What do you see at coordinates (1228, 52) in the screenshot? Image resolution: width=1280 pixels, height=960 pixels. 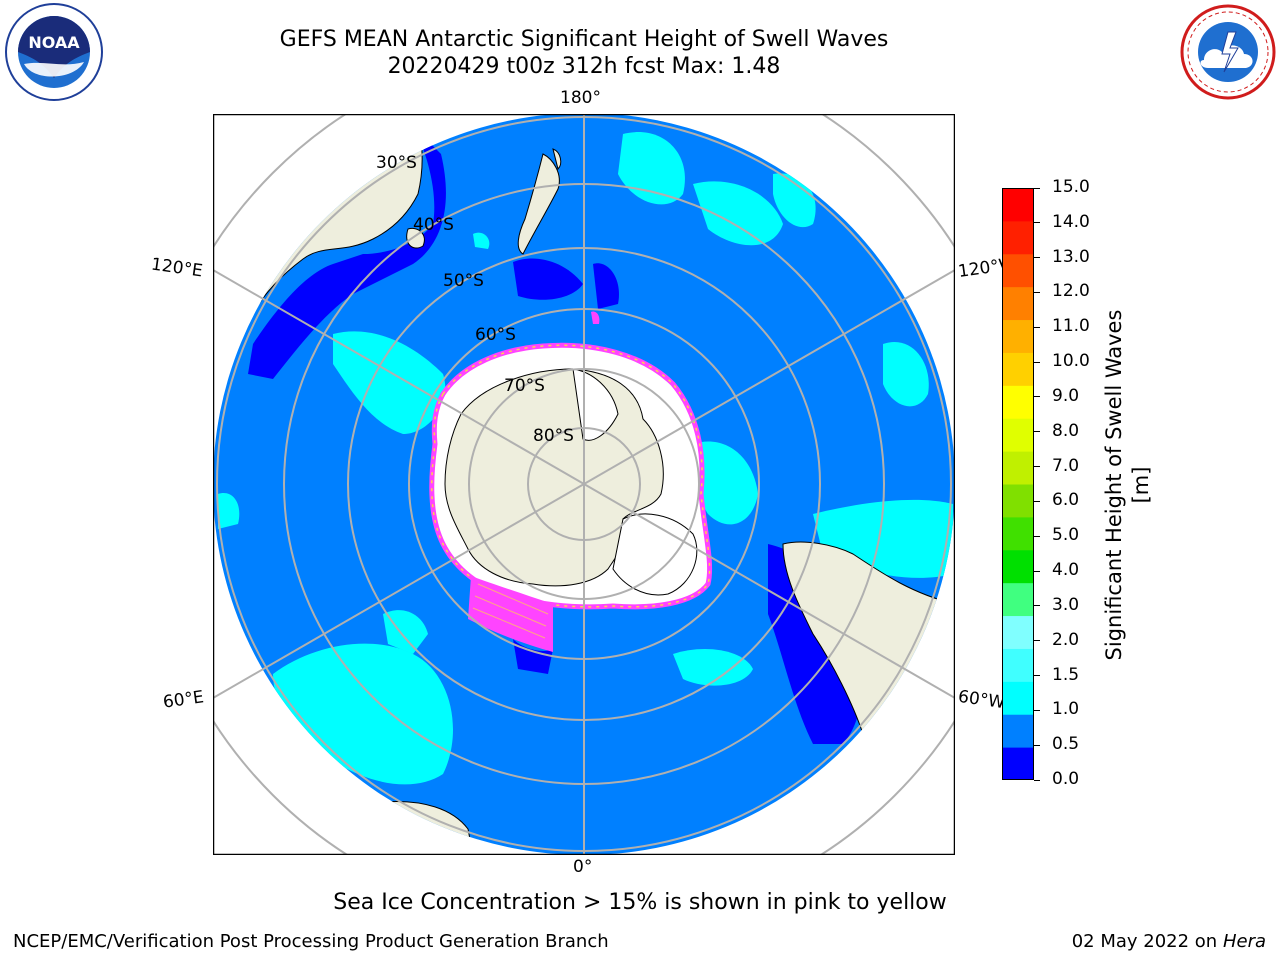 I see `nws-logo` at bounding box center [1228, 52].